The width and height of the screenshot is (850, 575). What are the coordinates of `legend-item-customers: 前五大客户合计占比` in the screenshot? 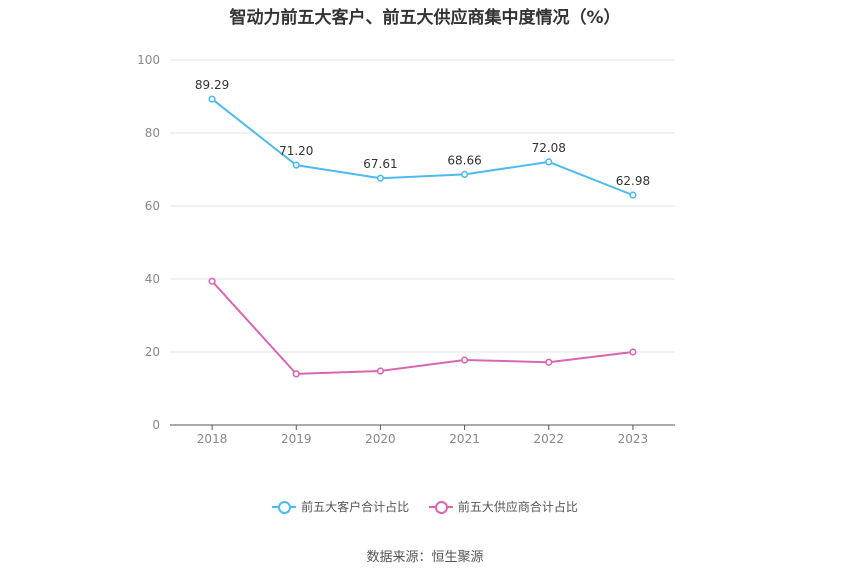 It's located at (340, 506).